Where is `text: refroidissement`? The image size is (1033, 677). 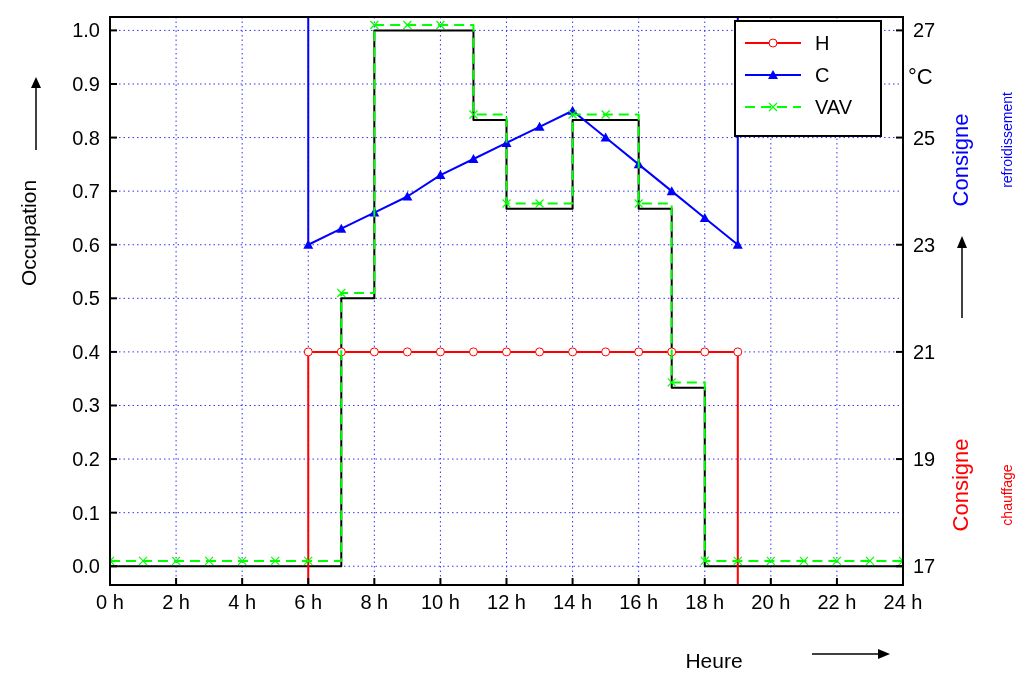 text: refroidissement is located at coordinates (1007, 140).